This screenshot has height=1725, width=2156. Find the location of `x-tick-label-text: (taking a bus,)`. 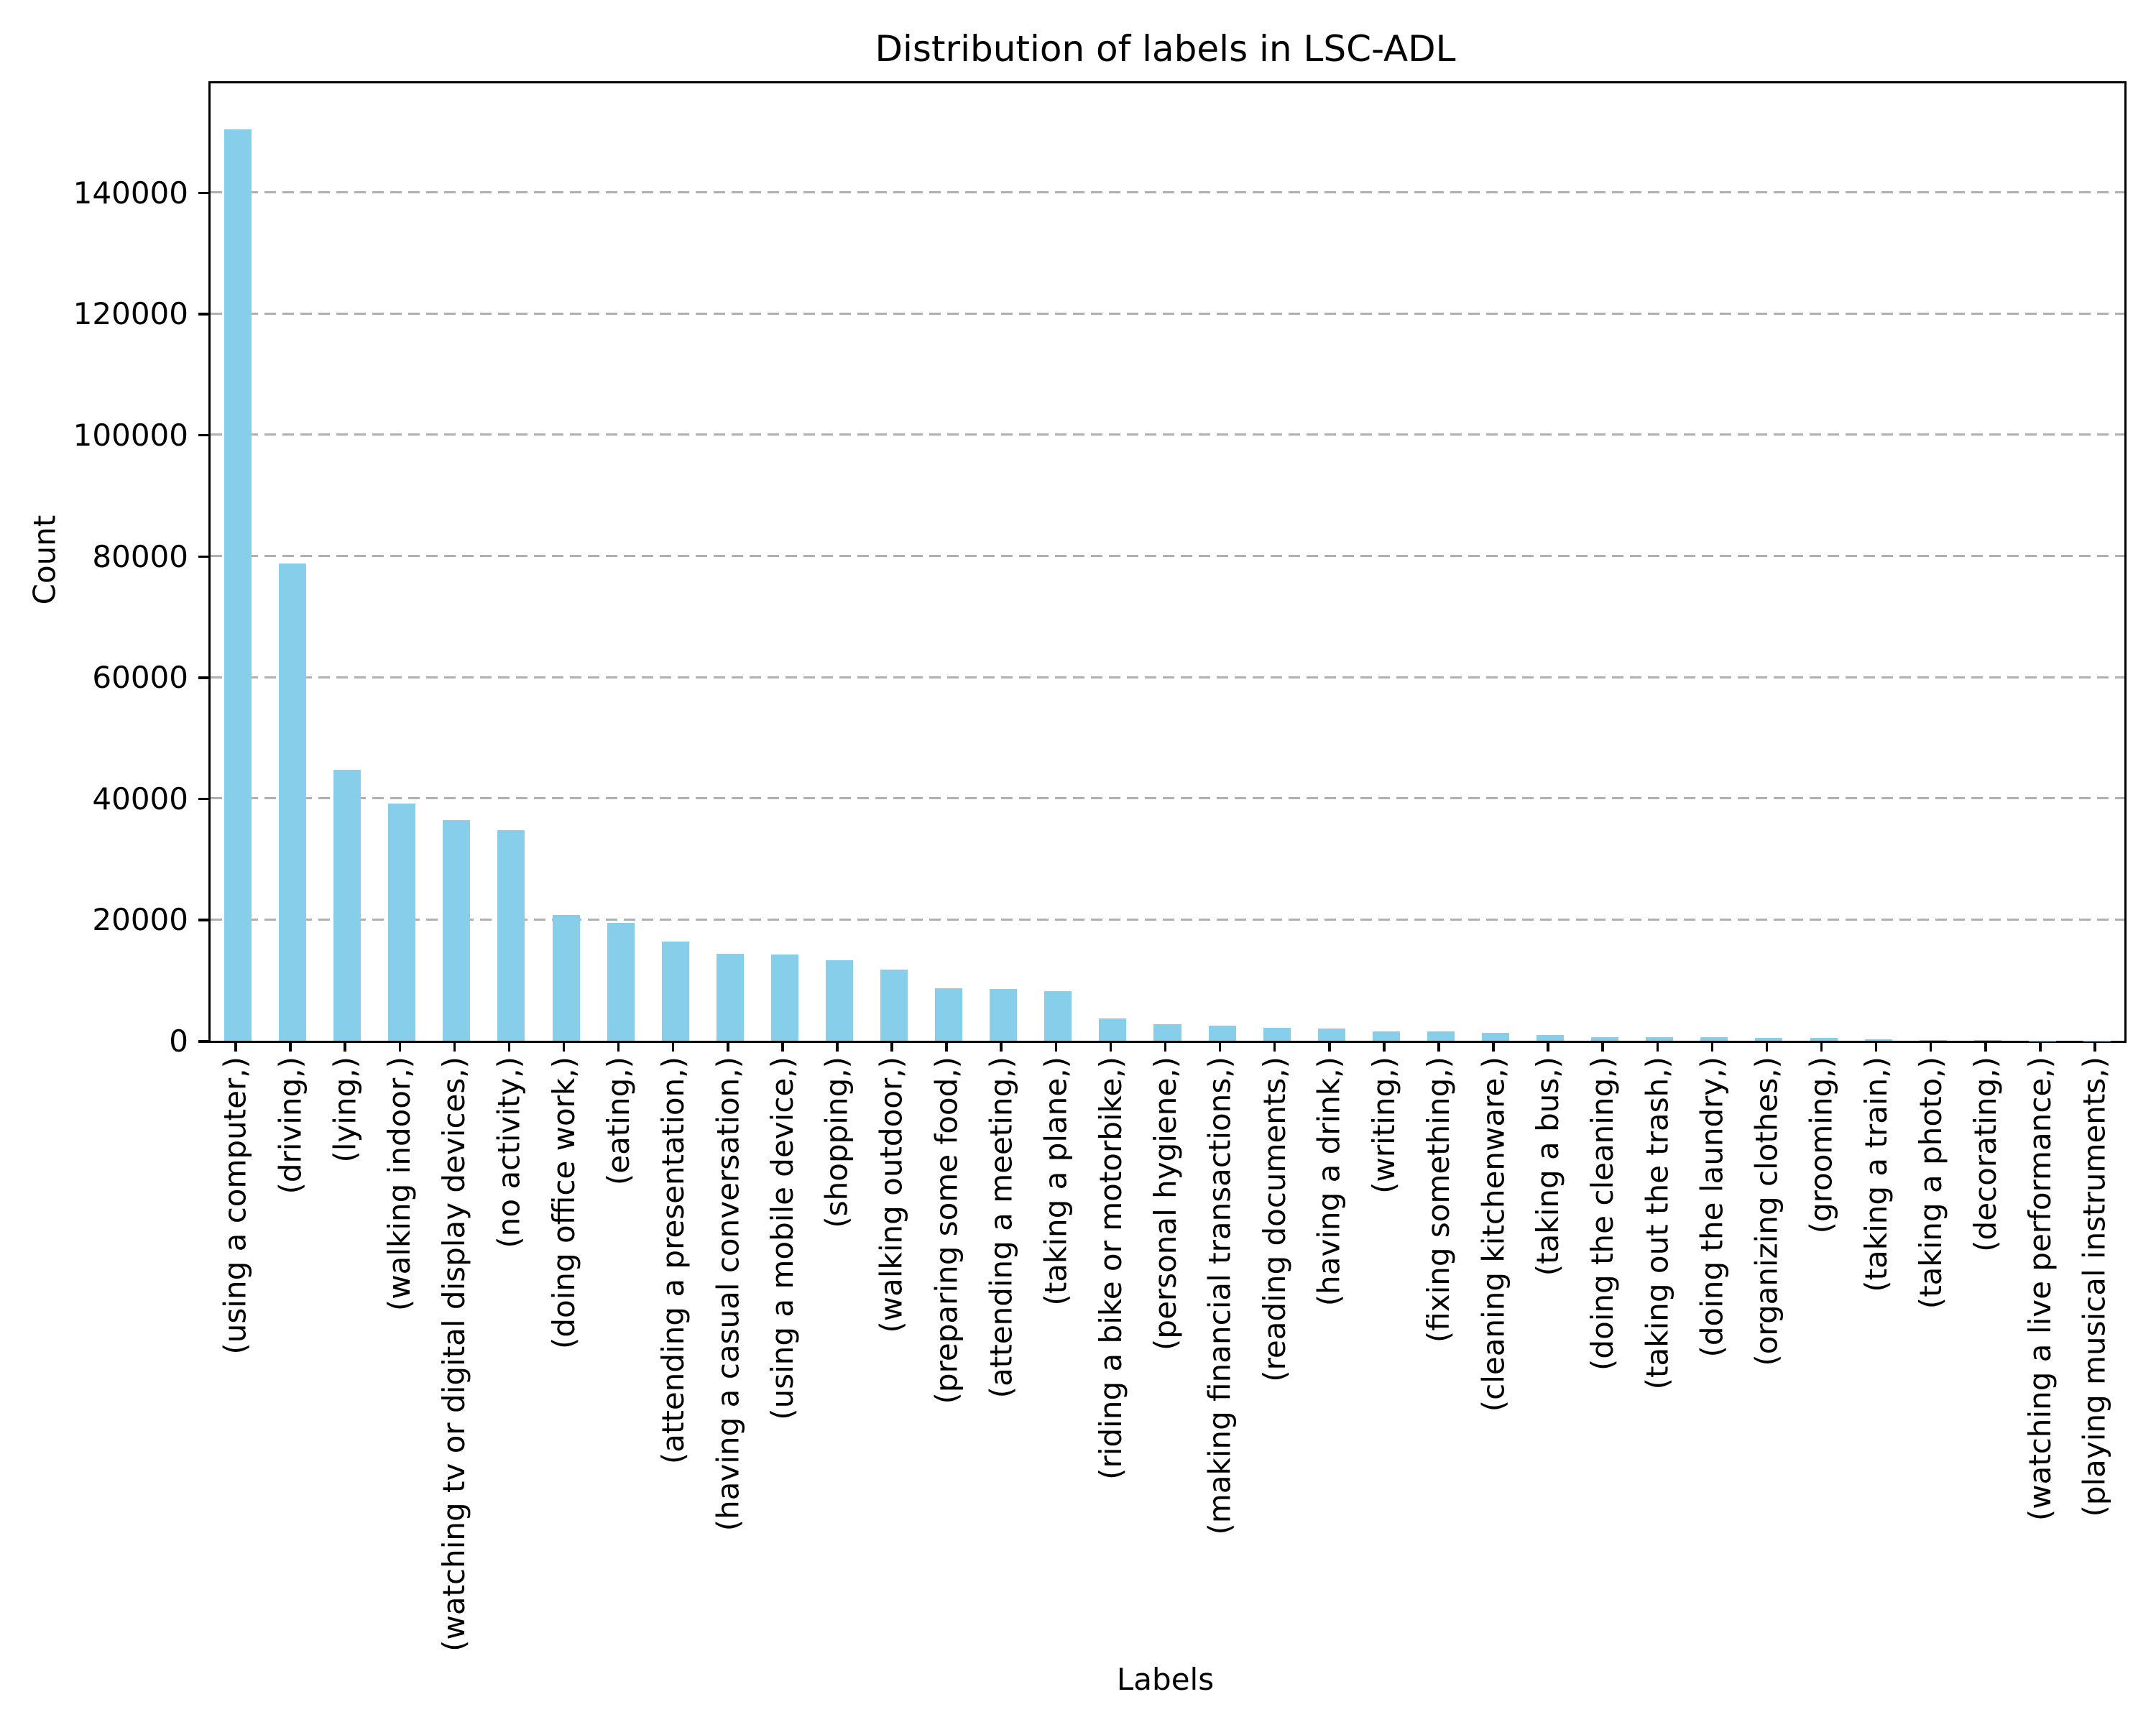

x-tick-label-text: (taking a bus,) is located at coordinates (1548, 1166).